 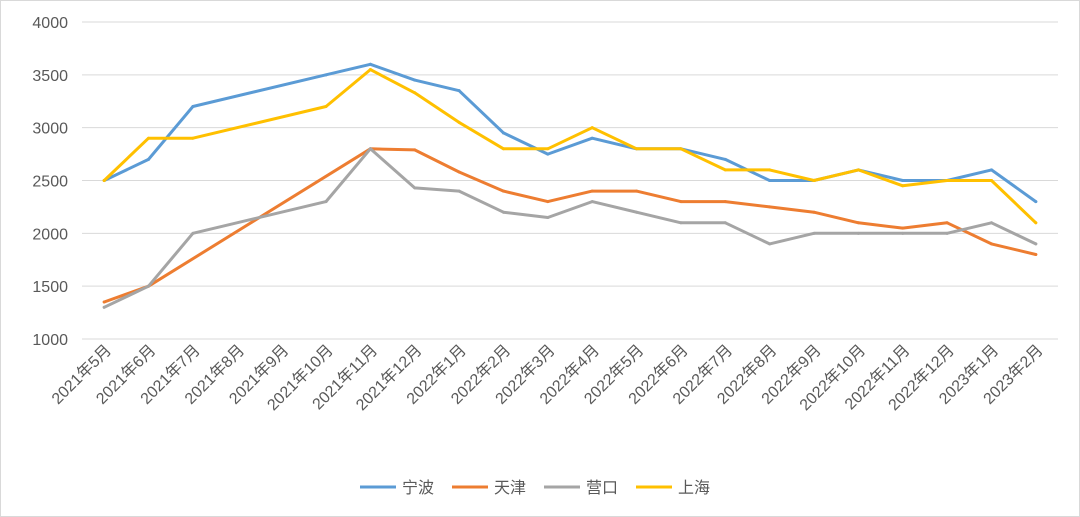 I want to click on legend-item: 宁波, so click(x=397, y=487).